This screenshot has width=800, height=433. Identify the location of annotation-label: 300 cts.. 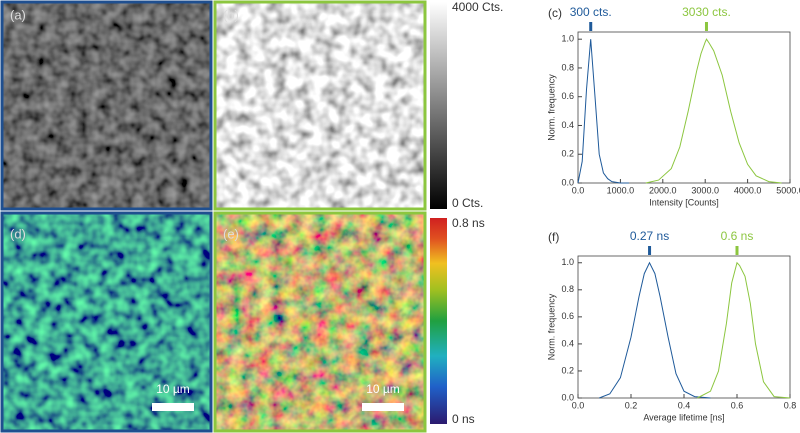
(591, 12).